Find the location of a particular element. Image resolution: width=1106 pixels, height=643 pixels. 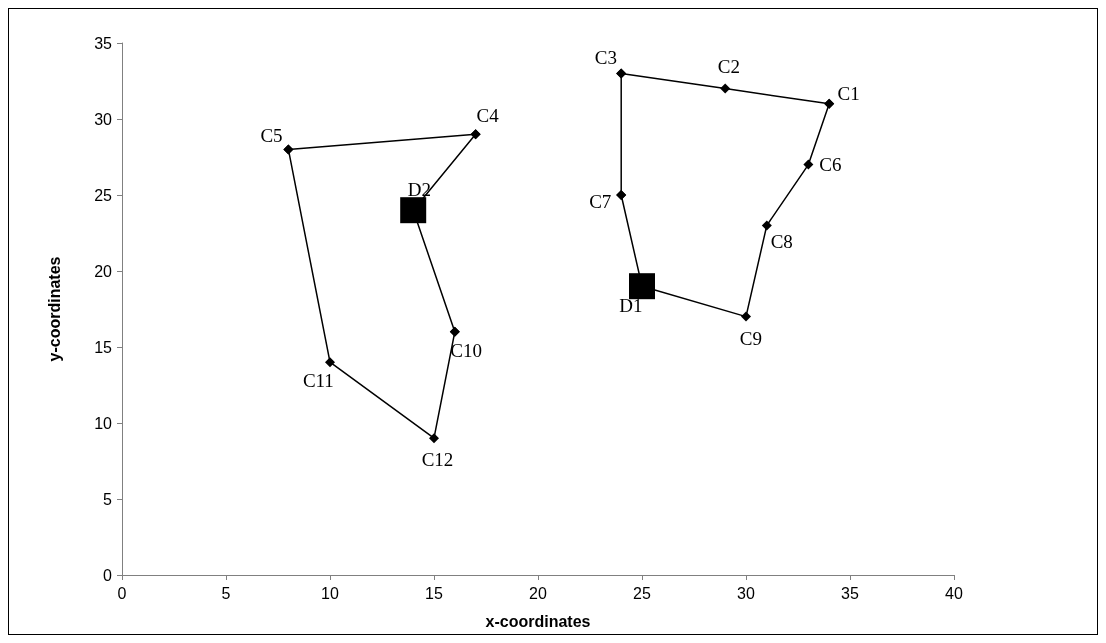

annotation: C4 is located at coordinates (488, 116).